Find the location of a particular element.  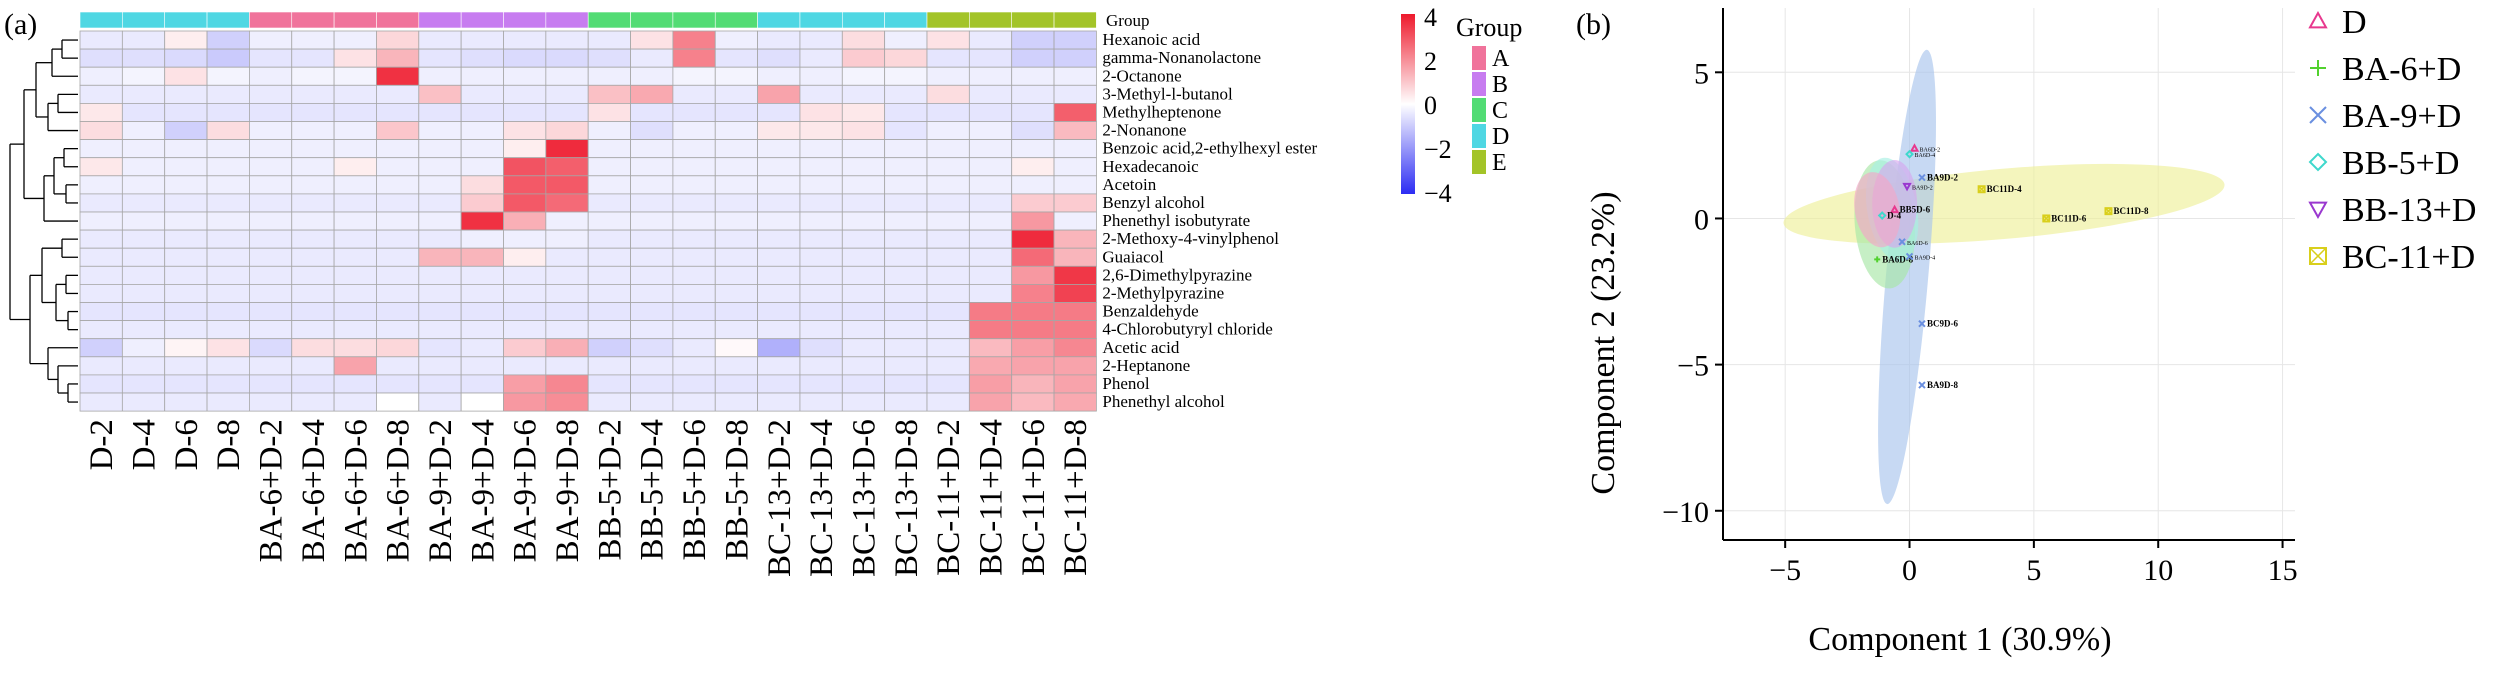

scatter-legend-label: BA-9+D is located at coordinates (2401, 116).